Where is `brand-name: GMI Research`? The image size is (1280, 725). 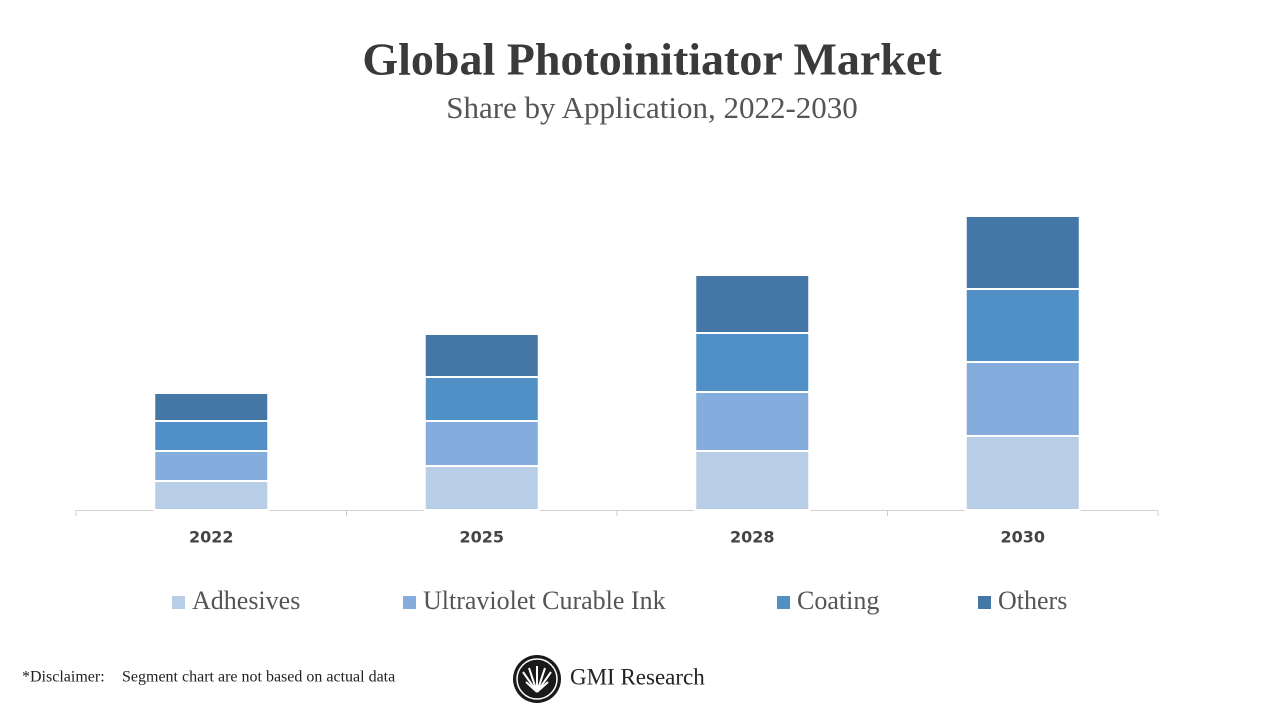
brand-name: GMI Research is located at coordinates (637, 676).